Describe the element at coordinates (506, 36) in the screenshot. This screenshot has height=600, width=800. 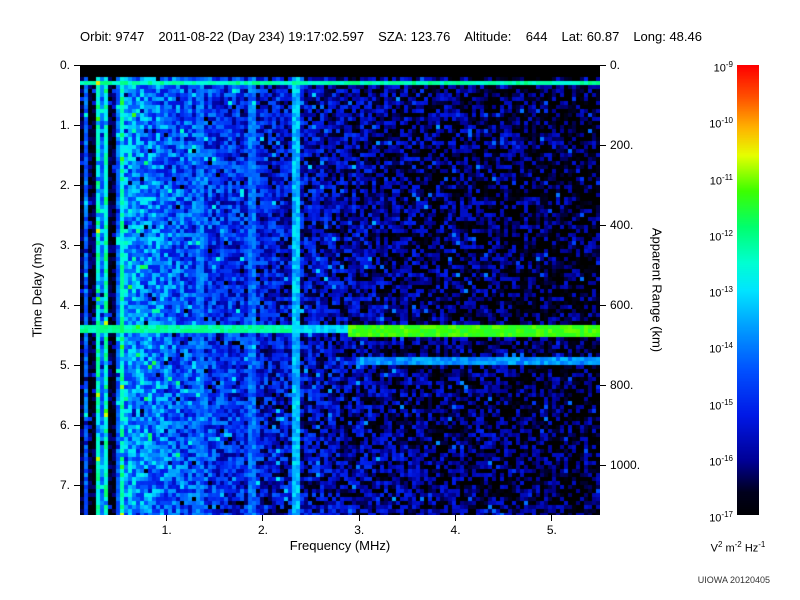
I see `header-altitude: Altitude: 644` at that location.